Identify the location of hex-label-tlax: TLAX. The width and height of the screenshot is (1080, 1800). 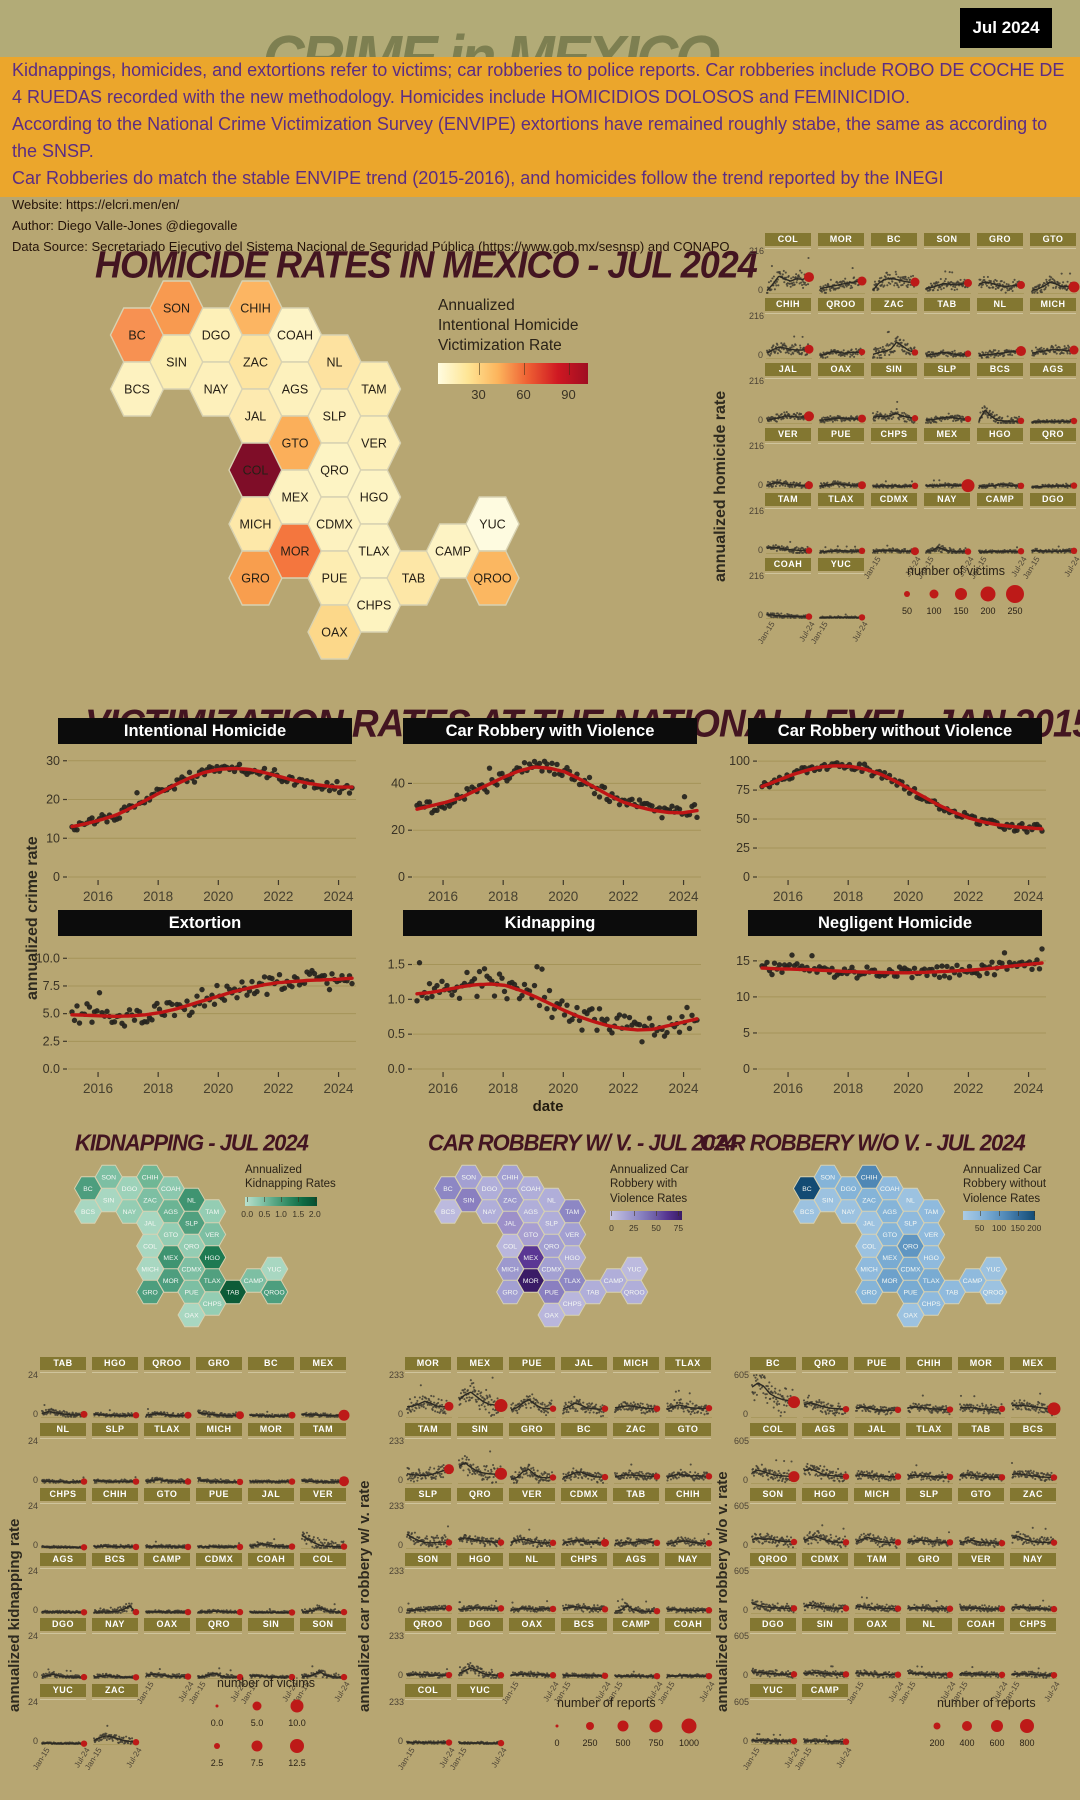
(374, 552).